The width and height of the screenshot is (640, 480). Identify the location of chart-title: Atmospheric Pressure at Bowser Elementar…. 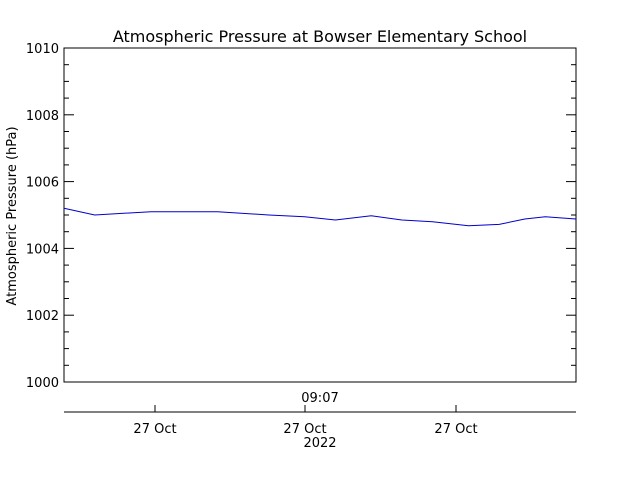
(320, 36).